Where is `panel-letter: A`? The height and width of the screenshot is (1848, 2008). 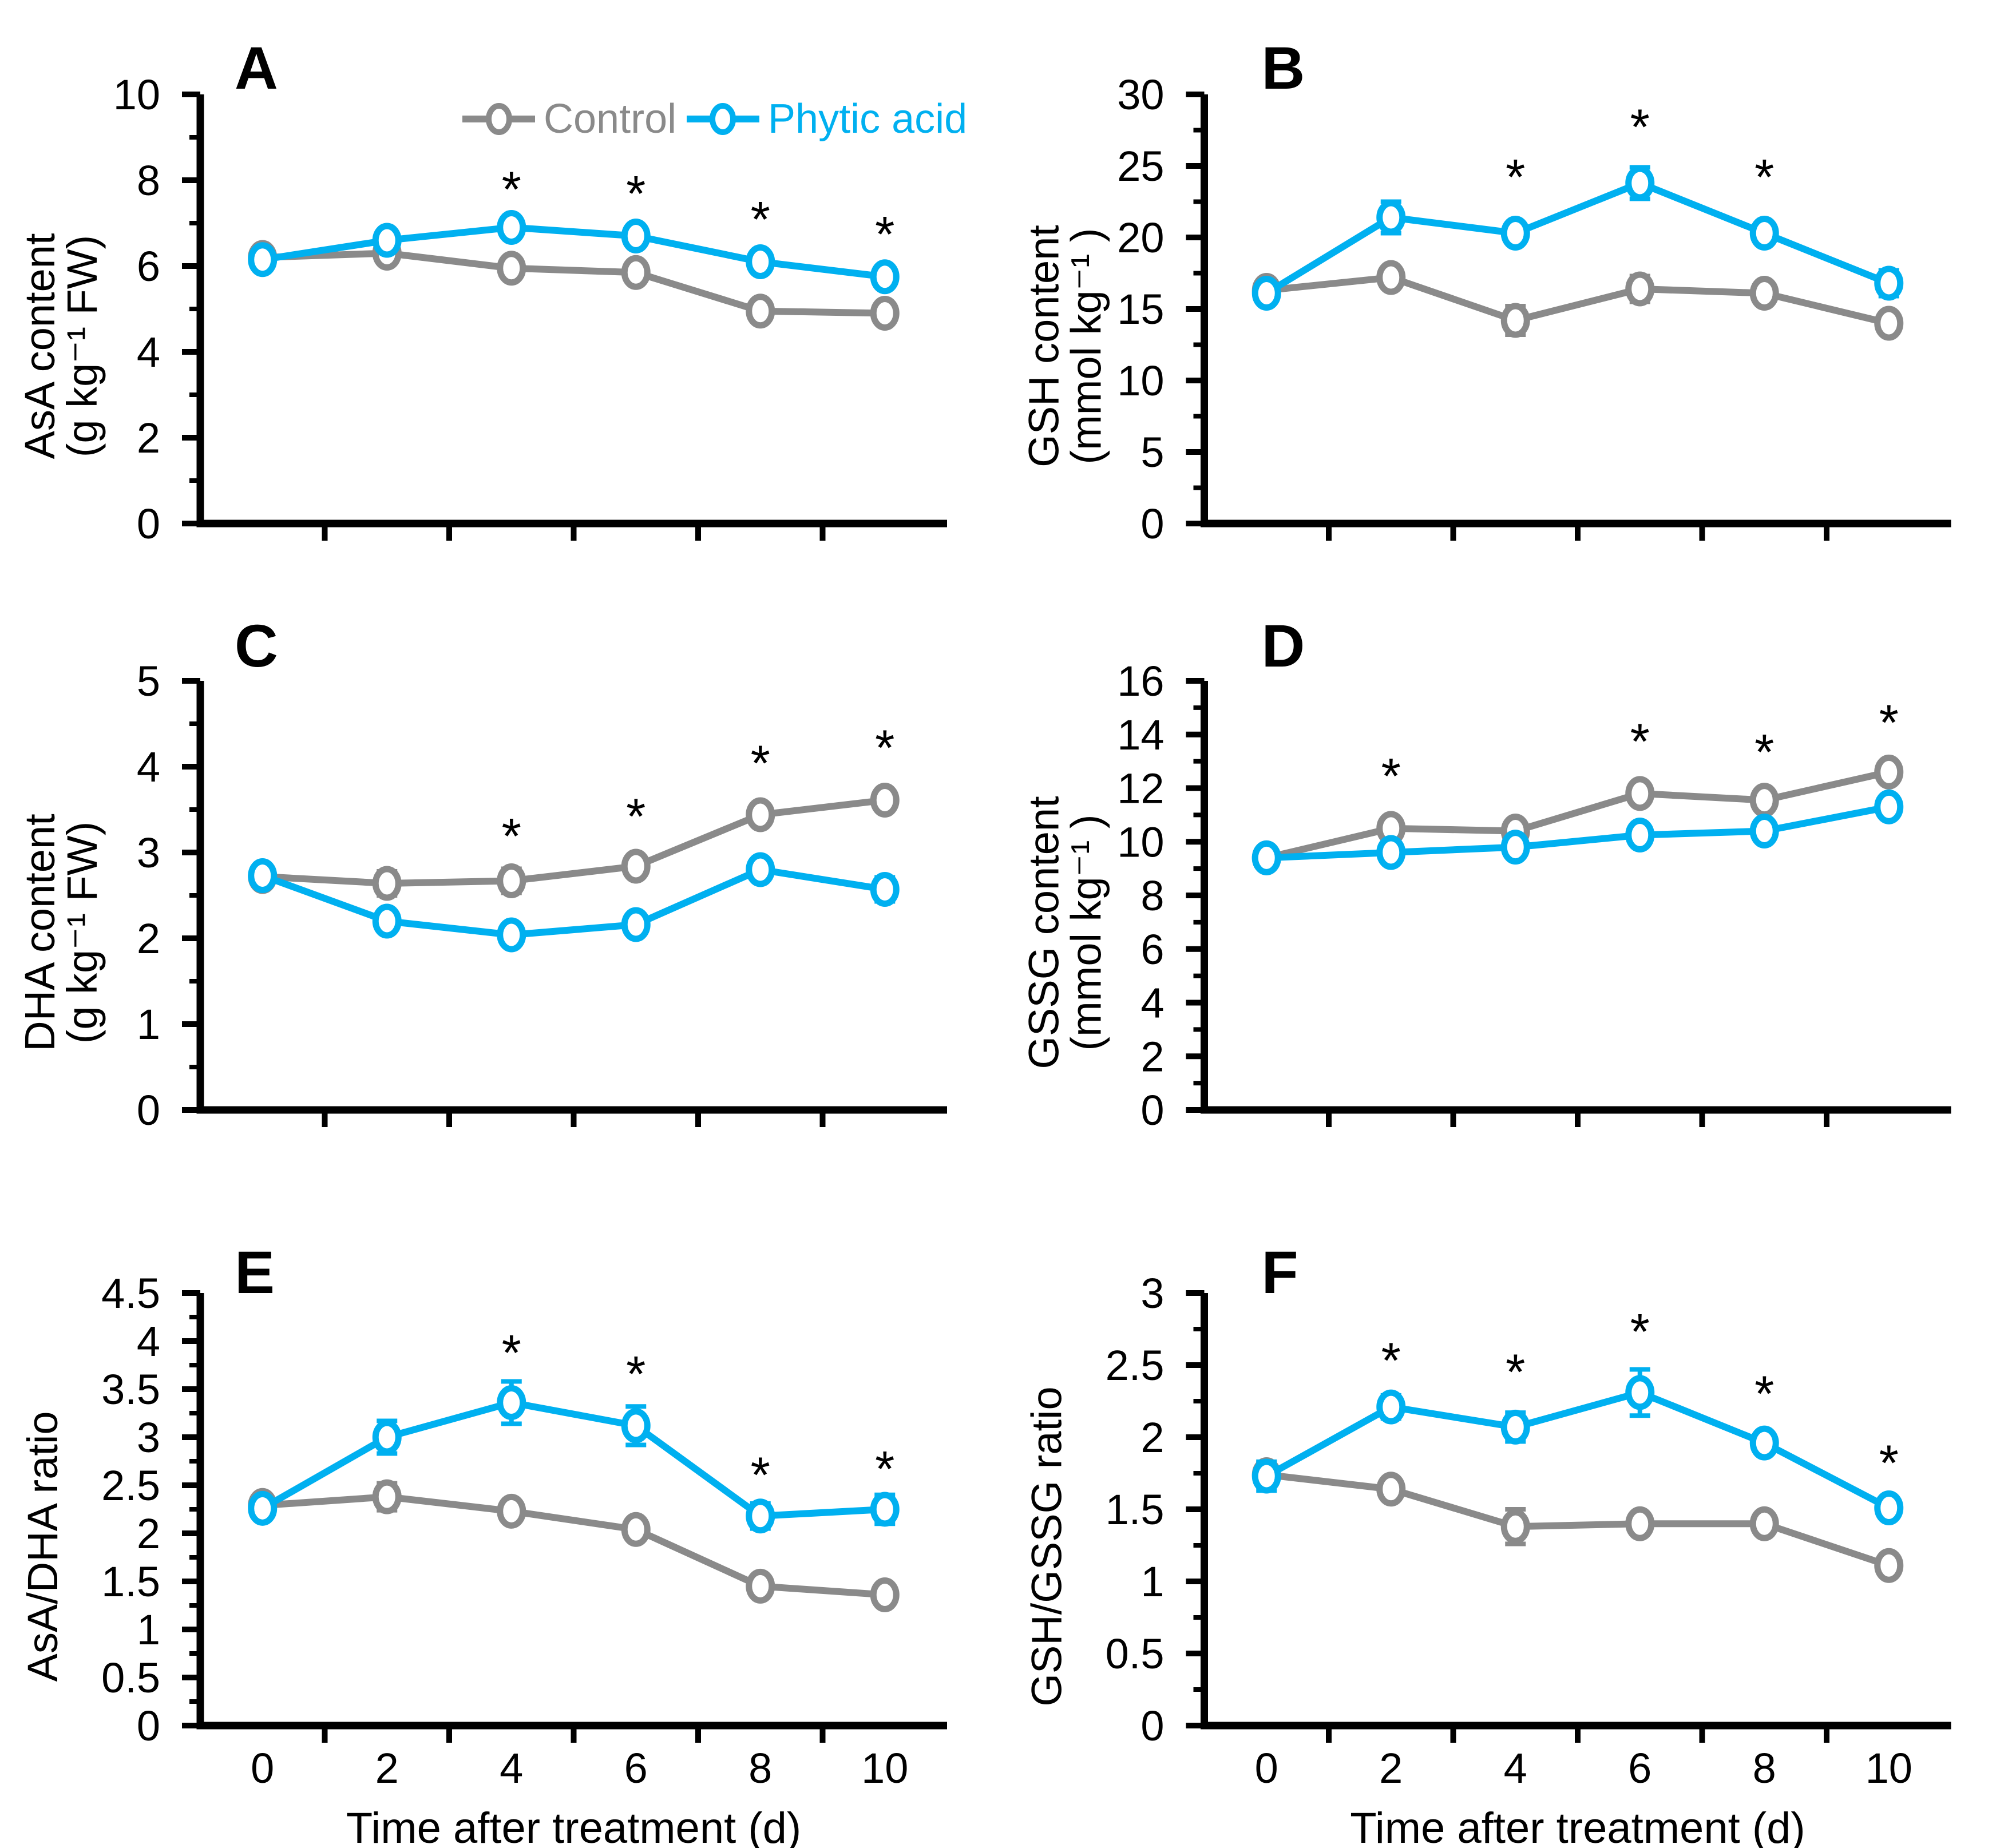 panel-letter: A is located at coordinates (256, 68).